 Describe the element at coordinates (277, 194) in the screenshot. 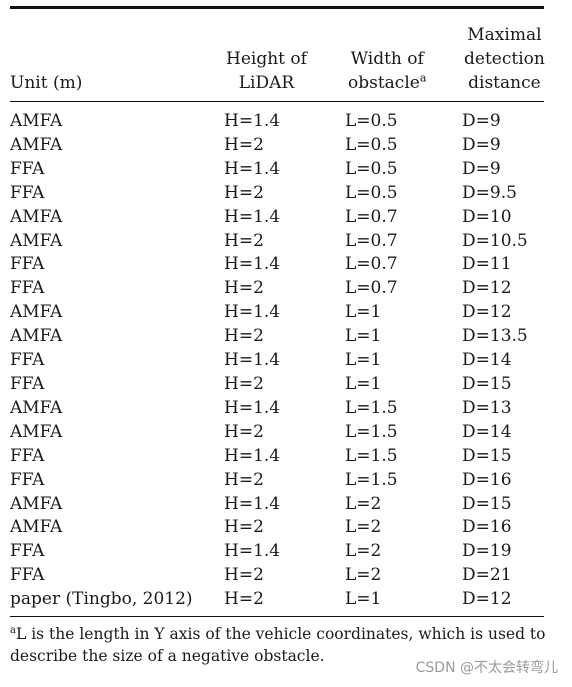

I see `table-row: FFA H=2 L=0.5 D=9.5` at that location.